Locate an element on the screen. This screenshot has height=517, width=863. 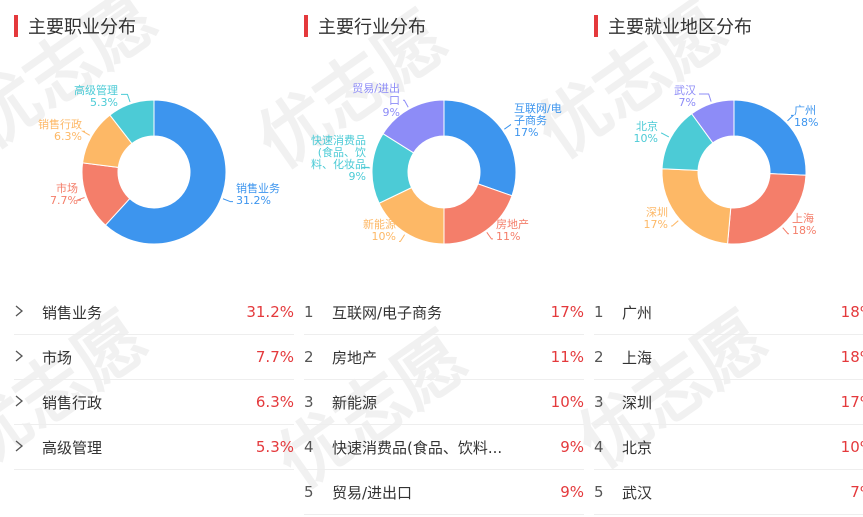
slice-label: 上海 18% is located at coordinates (804, 224).